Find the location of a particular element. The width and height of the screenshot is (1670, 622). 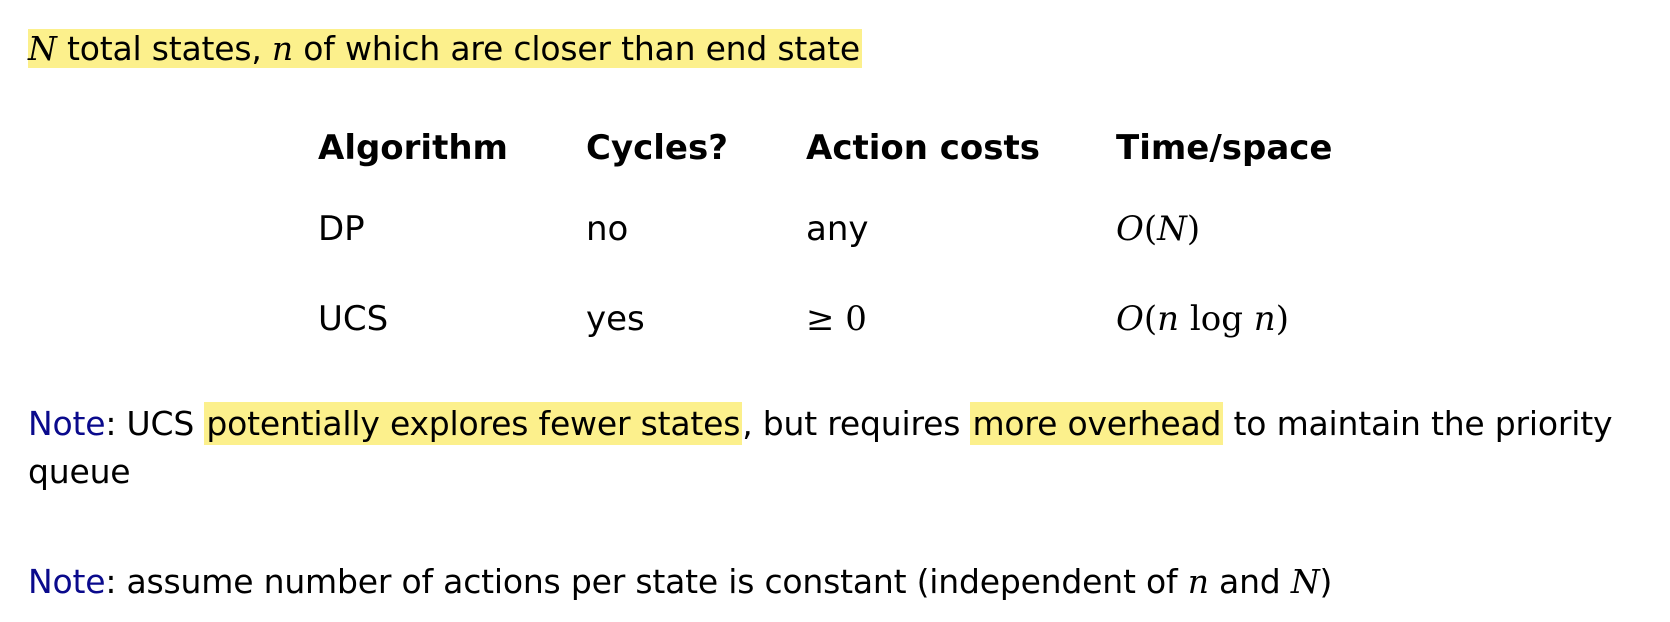

table-row-ucs: UCS yes ≥ 0 O(n log n) is located at coordinates (867, 319).